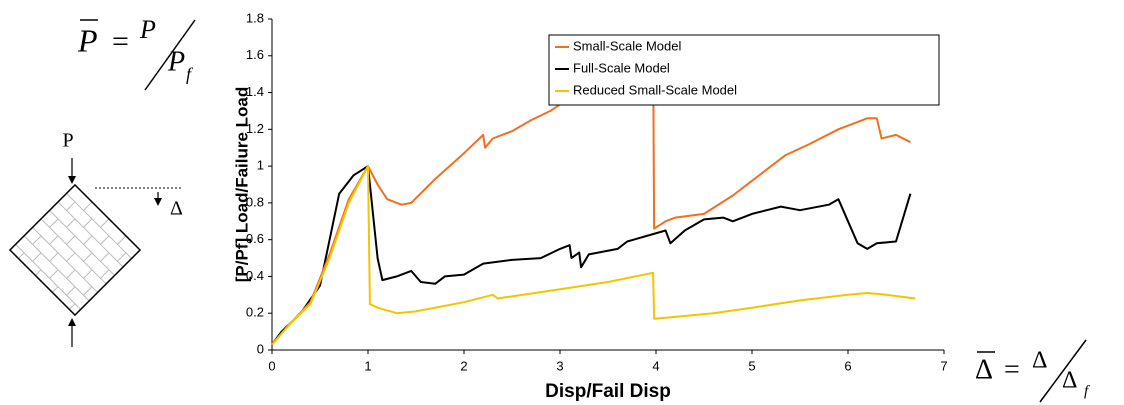 Image resolution: width=1124 pixels, height=405 pixels. Describe the element at coordinates (255, 312) in the screenshot. I see `y-tick-label: 0.2` at that location.